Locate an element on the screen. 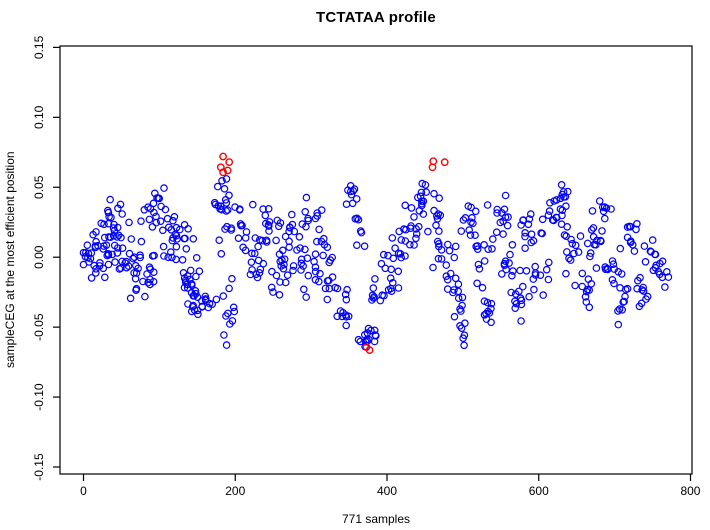  x-tick-label: 600 is located at coordinates (539, 491).